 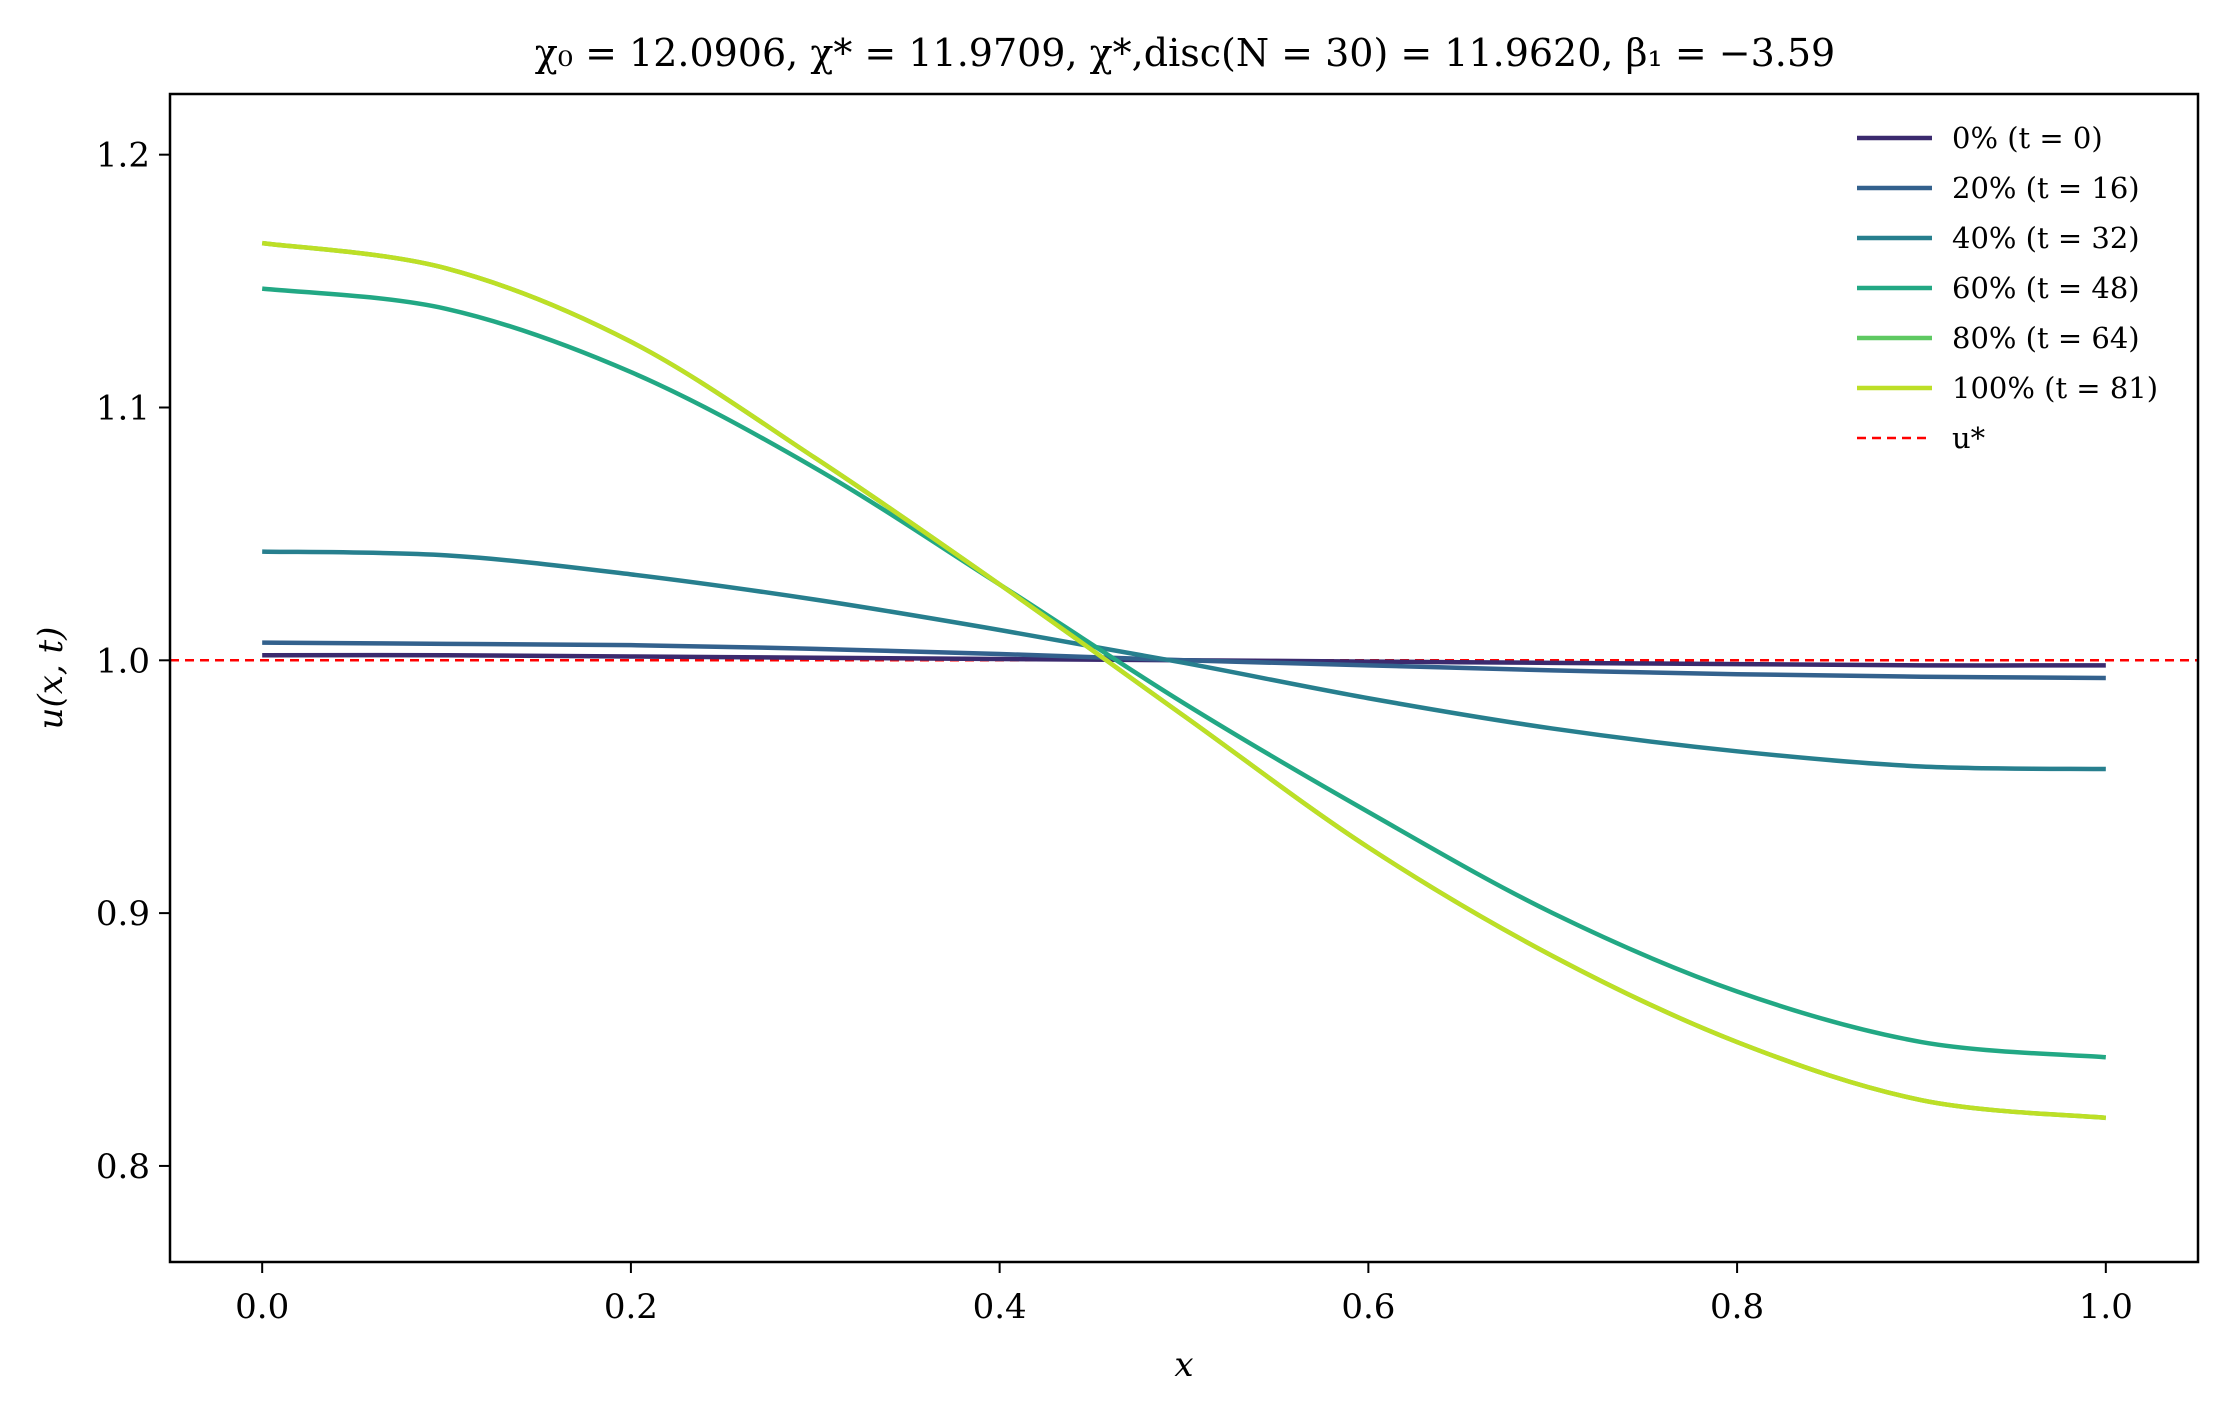 I want to click on x-axis-label: x, so click(x=1183, y=1365).